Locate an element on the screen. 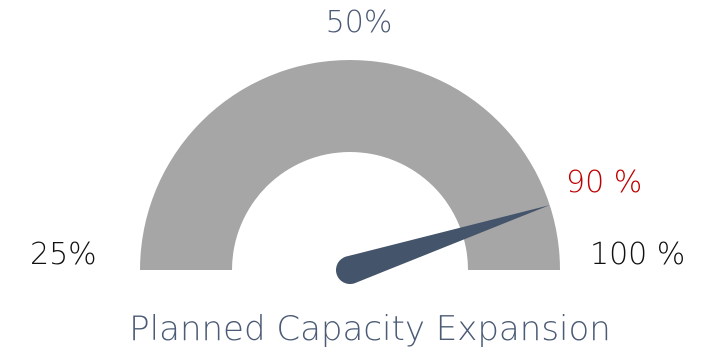 Image resolution: width=718 pixels, height=356 pixels. gauge-max-label: 100 % is located at coordinates (638, 254).